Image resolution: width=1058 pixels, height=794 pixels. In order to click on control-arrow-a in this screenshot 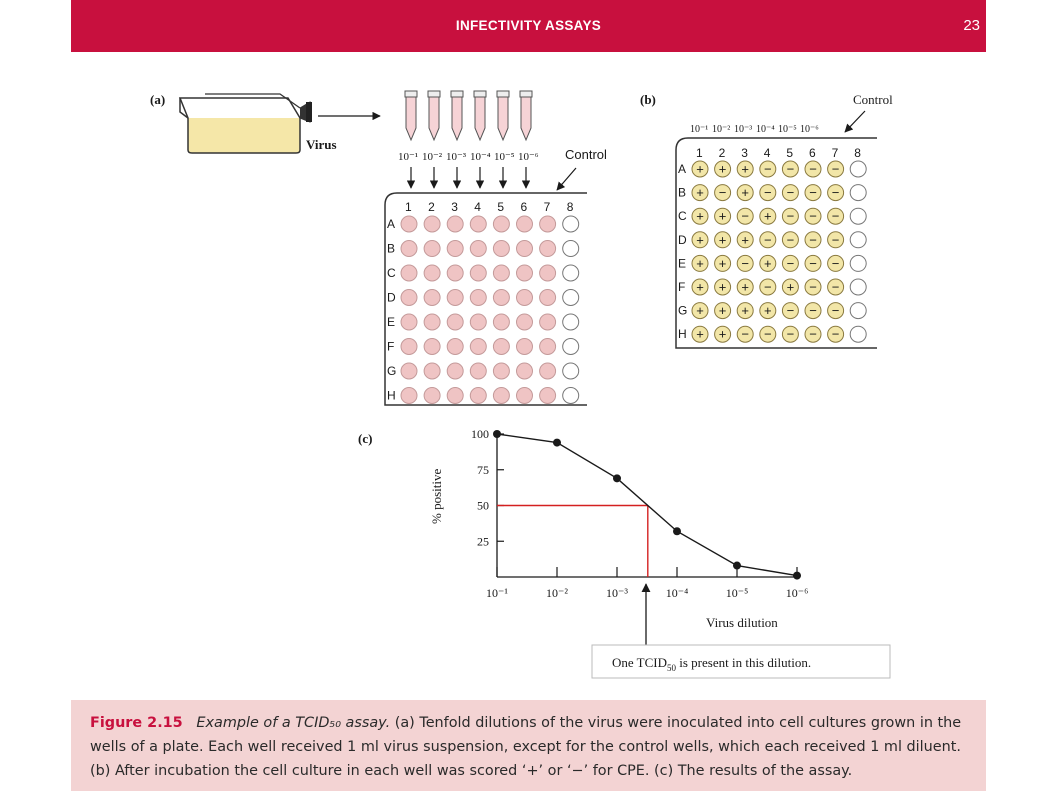, I will do `click(566, 179)`.